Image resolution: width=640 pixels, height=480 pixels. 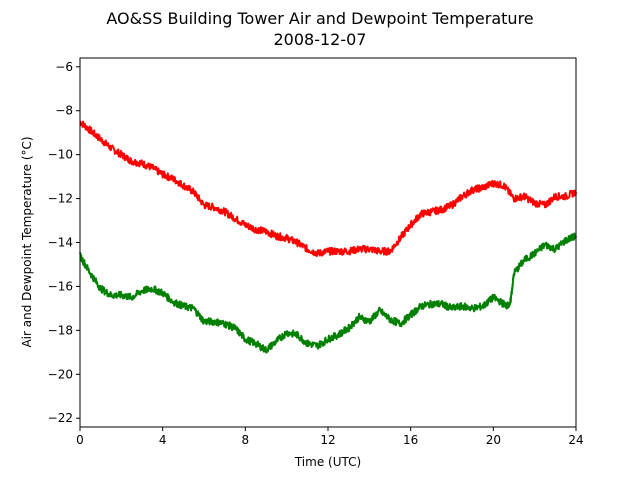 I want to click on y-axis-ticks: −22 −20 −18 −16 −14 −12 −10 −8 −6, so click(x=64, y=242).